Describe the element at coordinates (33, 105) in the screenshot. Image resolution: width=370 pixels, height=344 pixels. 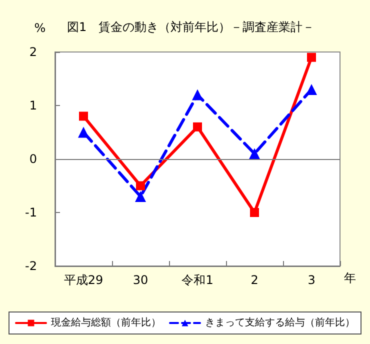
I see `y-tick-label: 1` at that location.